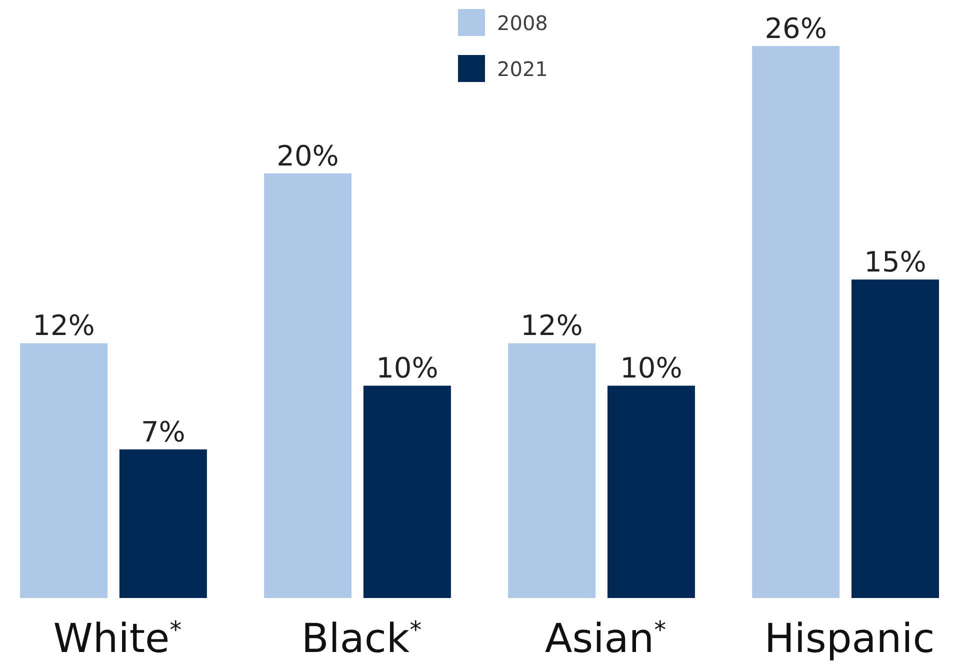 The height and width of the screenshot is (671, 963). What do you see at coordinates (361, 639) in the screenshot?
I see `x-tick-label: Black$^{*}$` at bounding box center [361, 639].